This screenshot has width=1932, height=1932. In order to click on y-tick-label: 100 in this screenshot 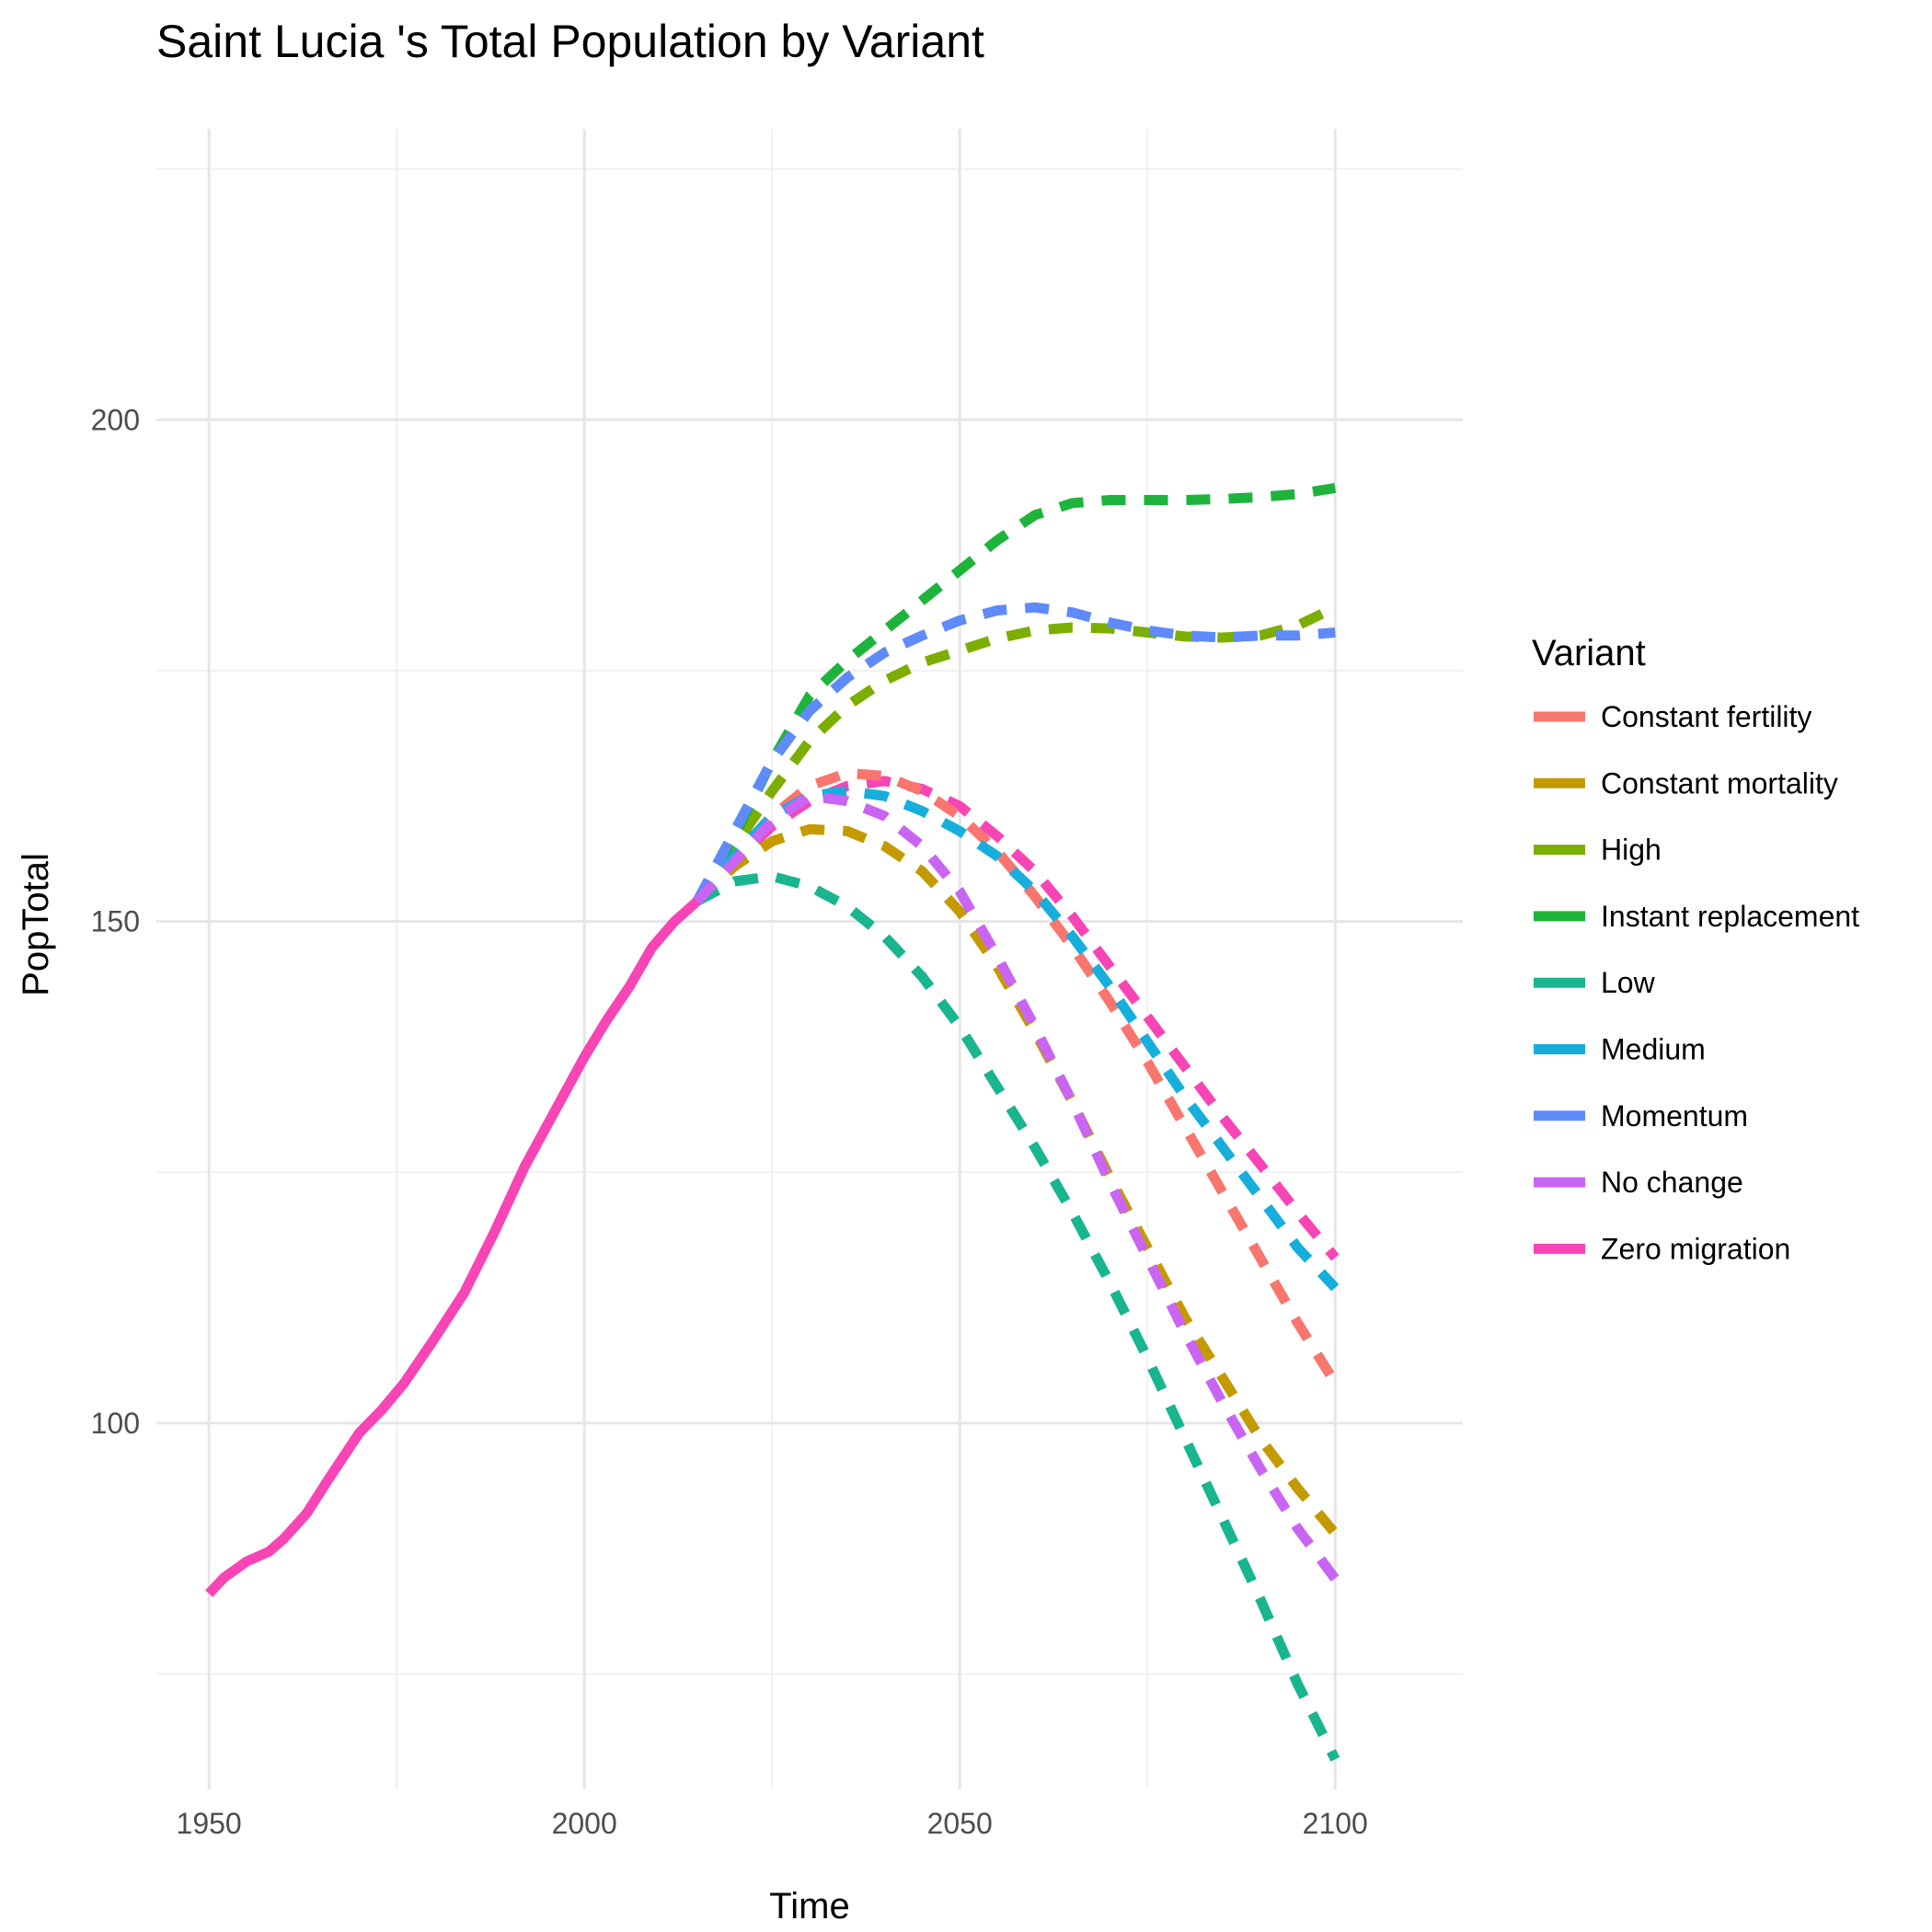, I will do `click(115, 1423)`.